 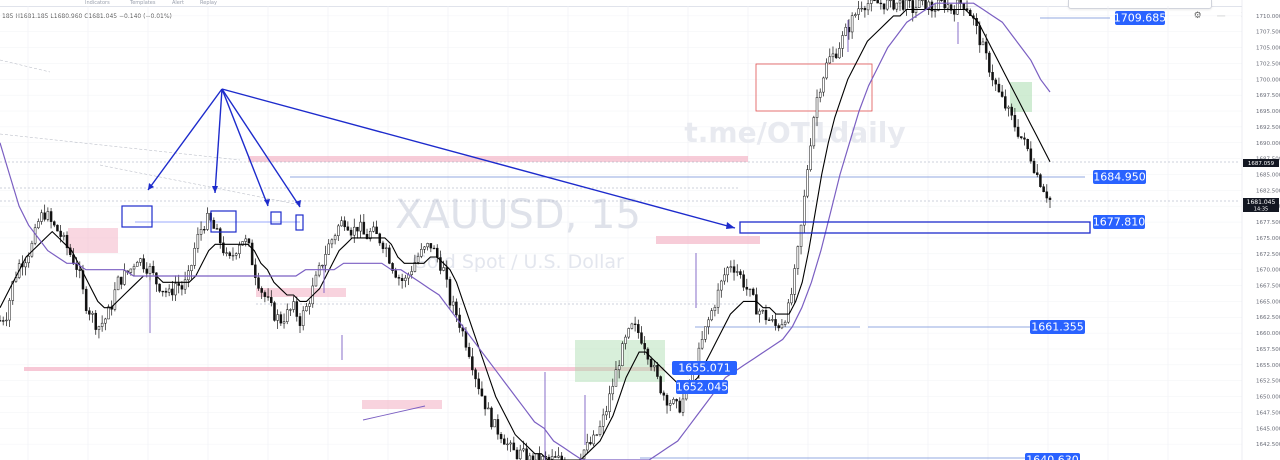 What do you see at coordinates (1268, 128) in the screenshot?
I see `y-tick-label: 1692.500` at bounding box center [1268, 128].